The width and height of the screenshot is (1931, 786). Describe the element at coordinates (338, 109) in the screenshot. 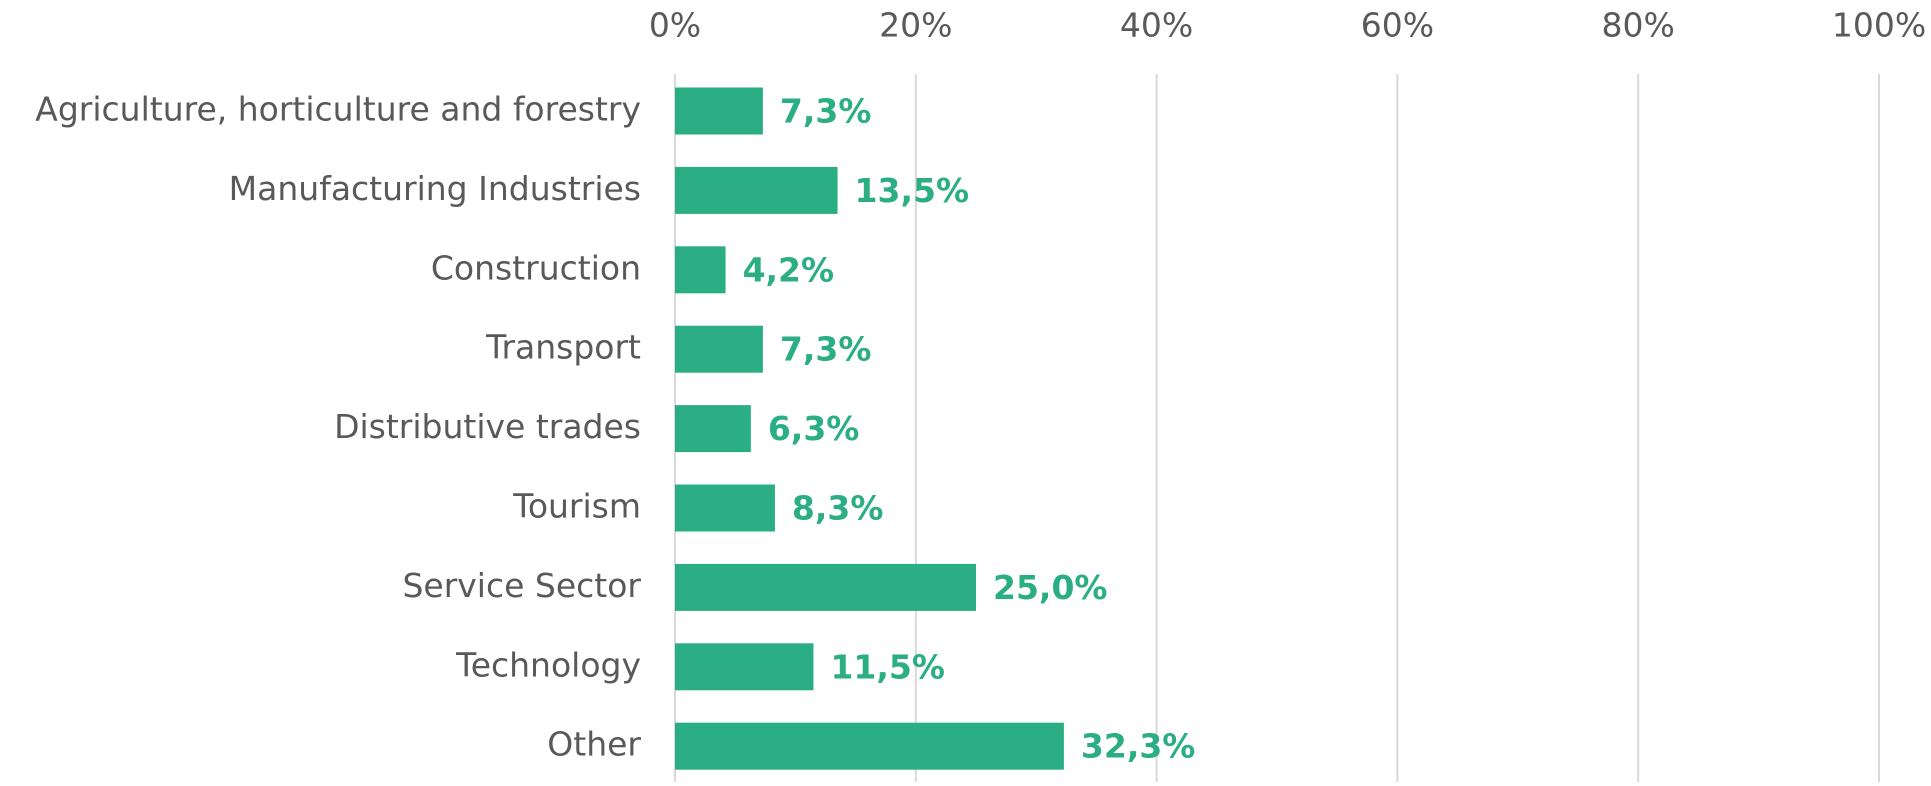

I see `category-label: Agriculture, horticulture and forestry` at that location.